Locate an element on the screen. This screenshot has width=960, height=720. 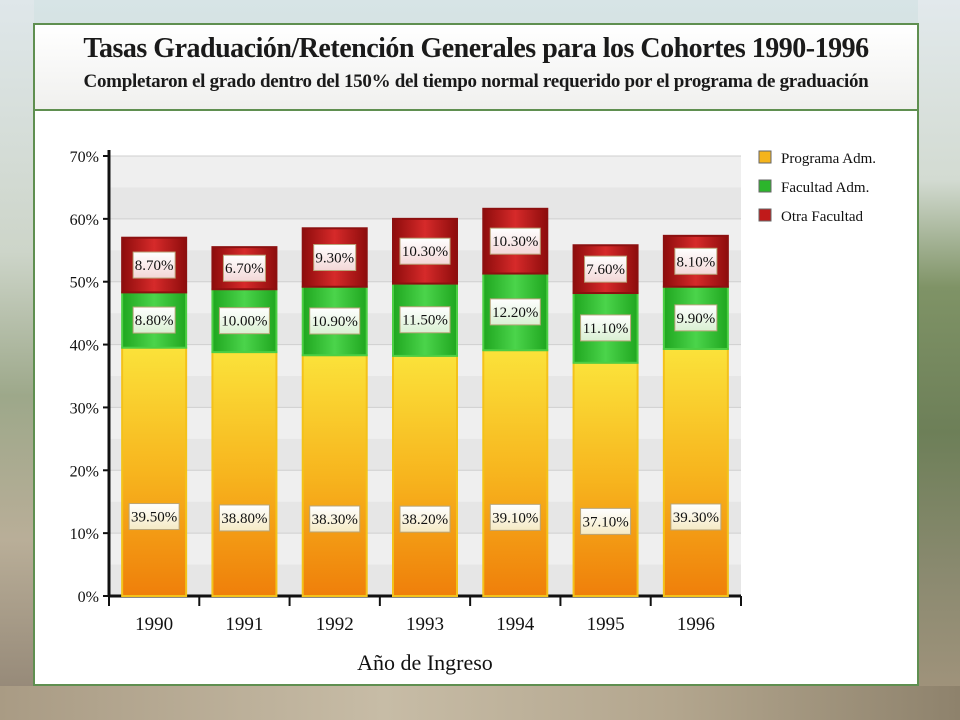
value-label: 11.50% is located at coordinates (425, 321).